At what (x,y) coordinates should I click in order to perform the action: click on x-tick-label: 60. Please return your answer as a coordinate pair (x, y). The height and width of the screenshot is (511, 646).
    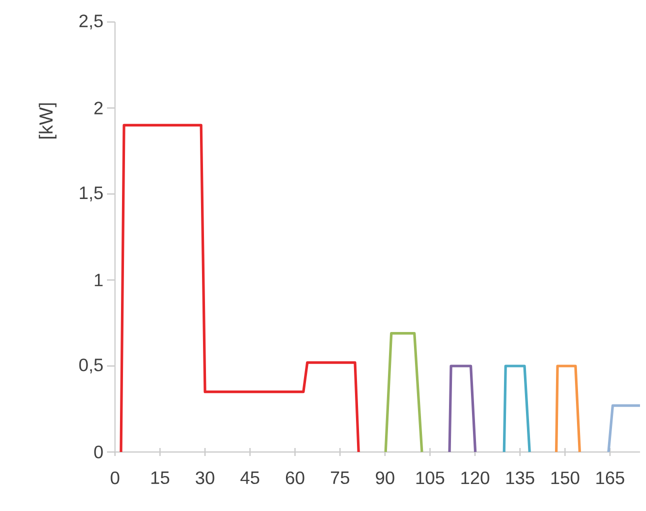
    Looking at the image, I should click on (295, 478).